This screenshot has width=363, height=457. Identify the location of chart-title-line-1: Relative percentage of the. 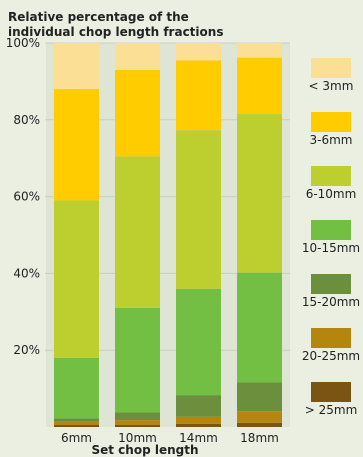
(98, 17).